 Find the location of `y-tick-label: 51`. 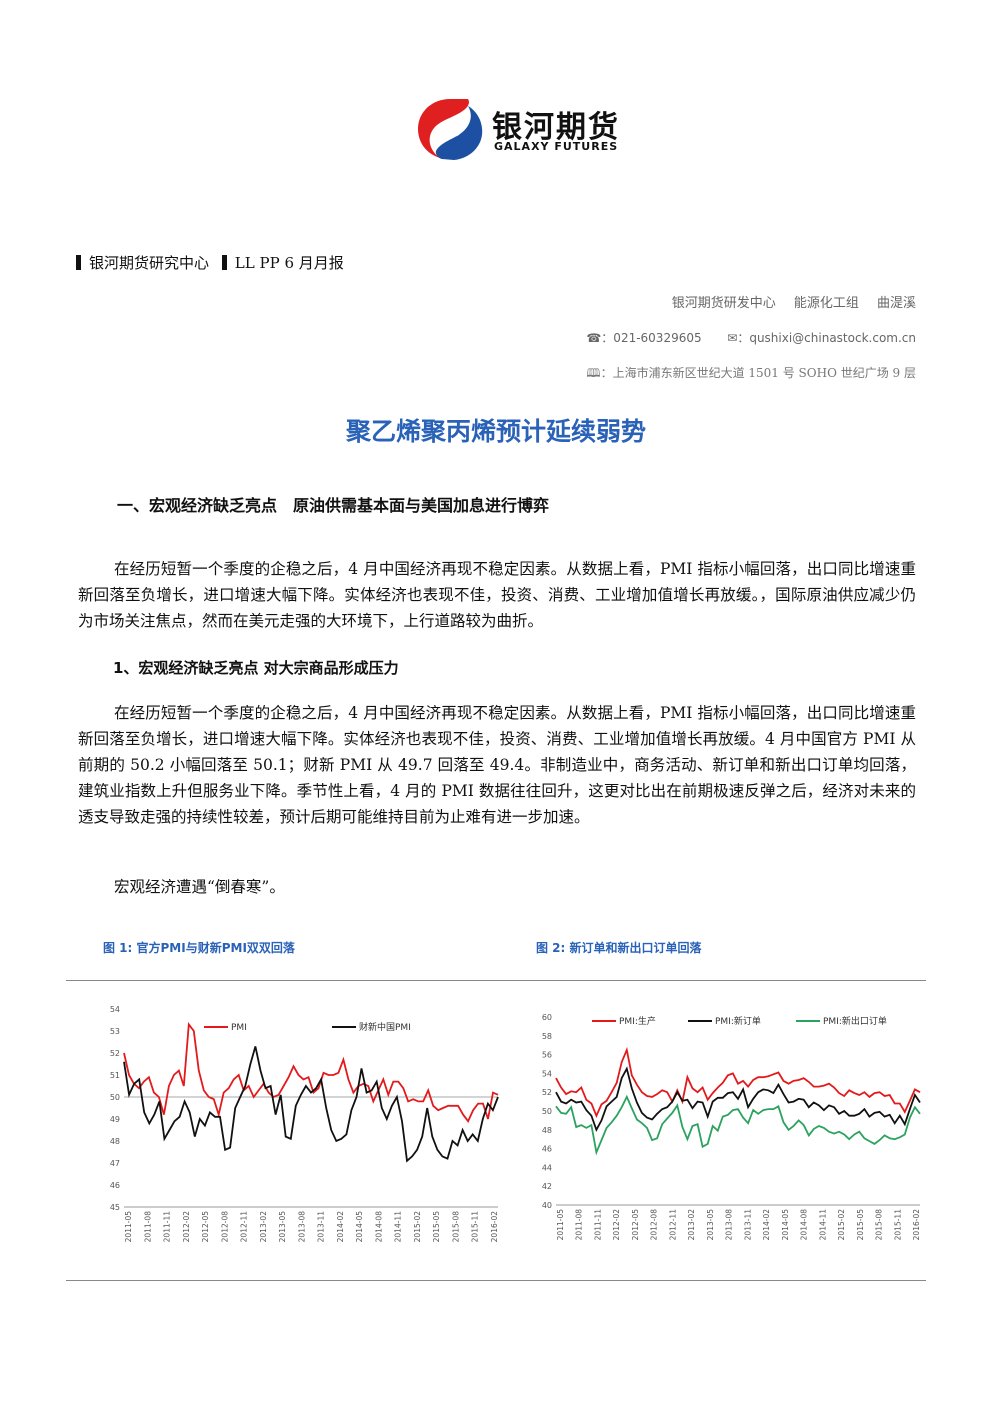

y-tick-label: 51 is located at coordinates (115, 1075).